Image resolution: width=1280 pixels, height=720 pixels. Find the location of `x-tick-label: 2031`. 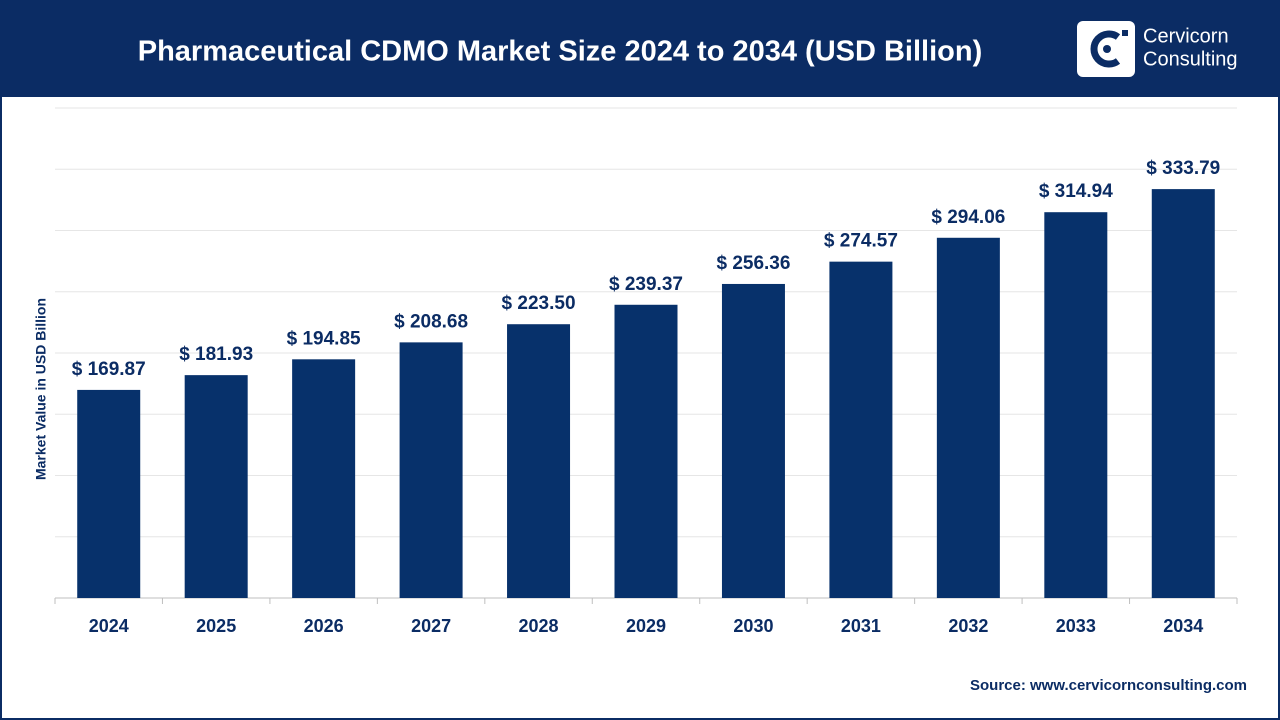

x-tick-label: 2031 is located at coordinates (861, 626).